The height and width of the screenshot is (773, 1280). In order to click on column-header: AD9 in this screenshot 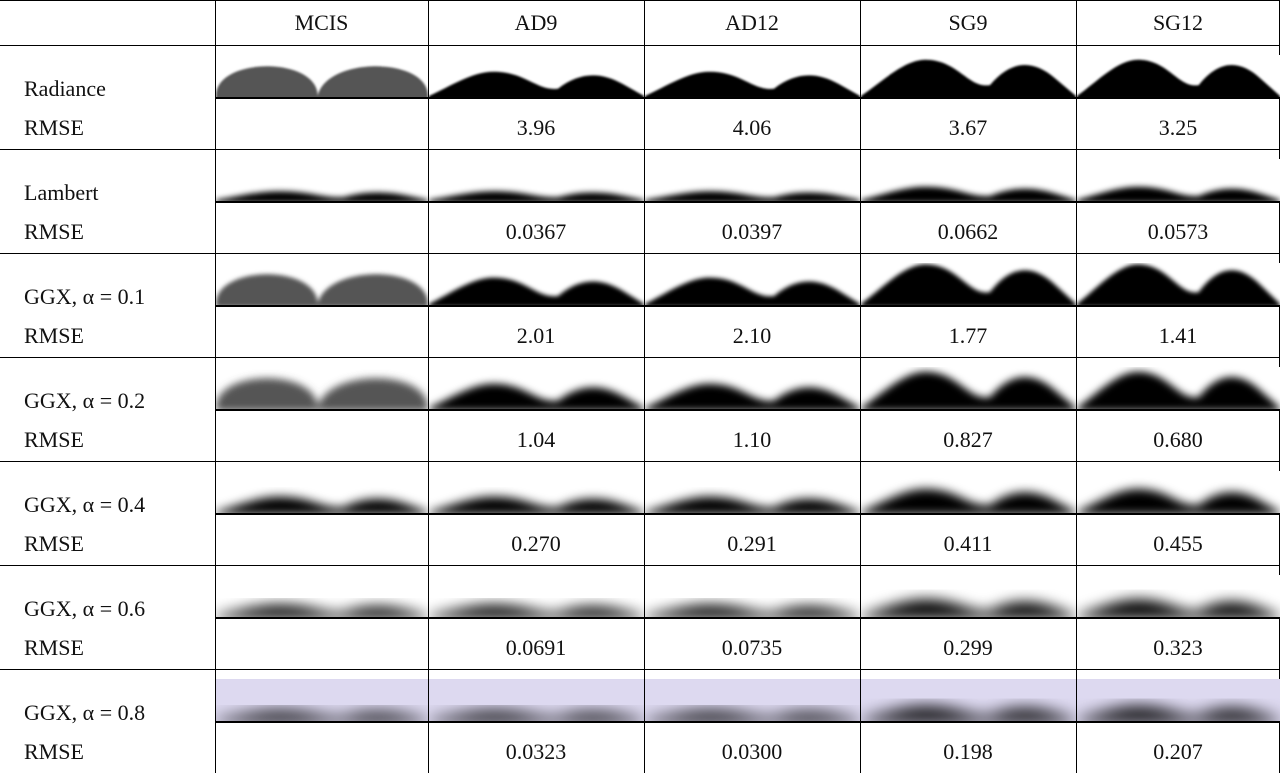, I will do `click(536, 22)`.